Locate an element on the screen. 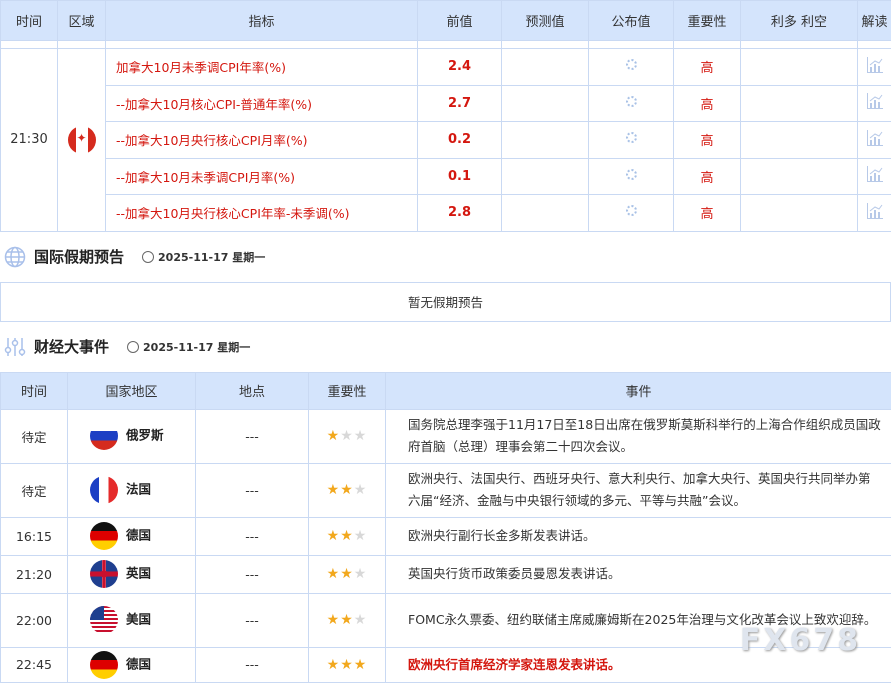 This screenshot has width=891, height=683. indicator-link: --加拿大10月央行核心CPI年率-未季调(%) is located at coordinates (262, 213).